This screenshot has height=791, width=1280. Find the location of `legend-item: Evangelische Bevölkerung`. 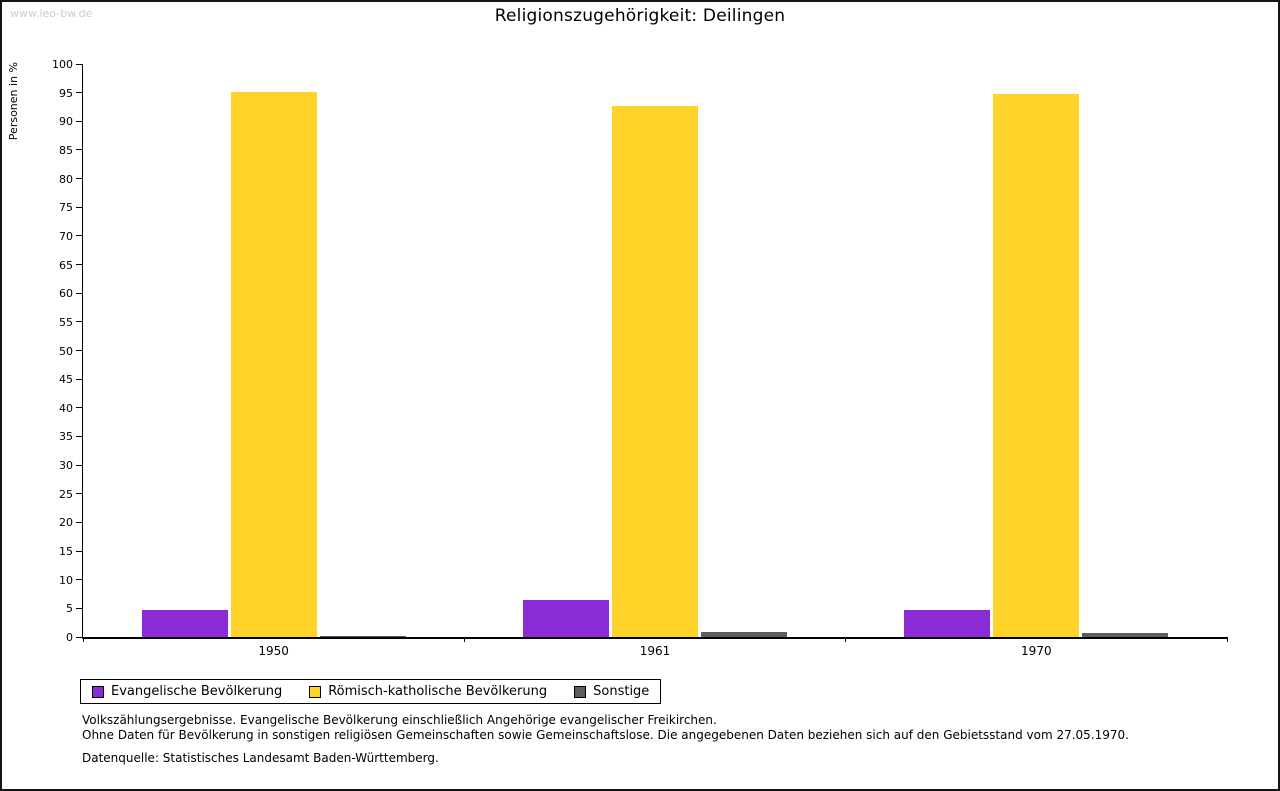

legend-item: Evangelische Bevölkerung is located at coordinates (187, 691).